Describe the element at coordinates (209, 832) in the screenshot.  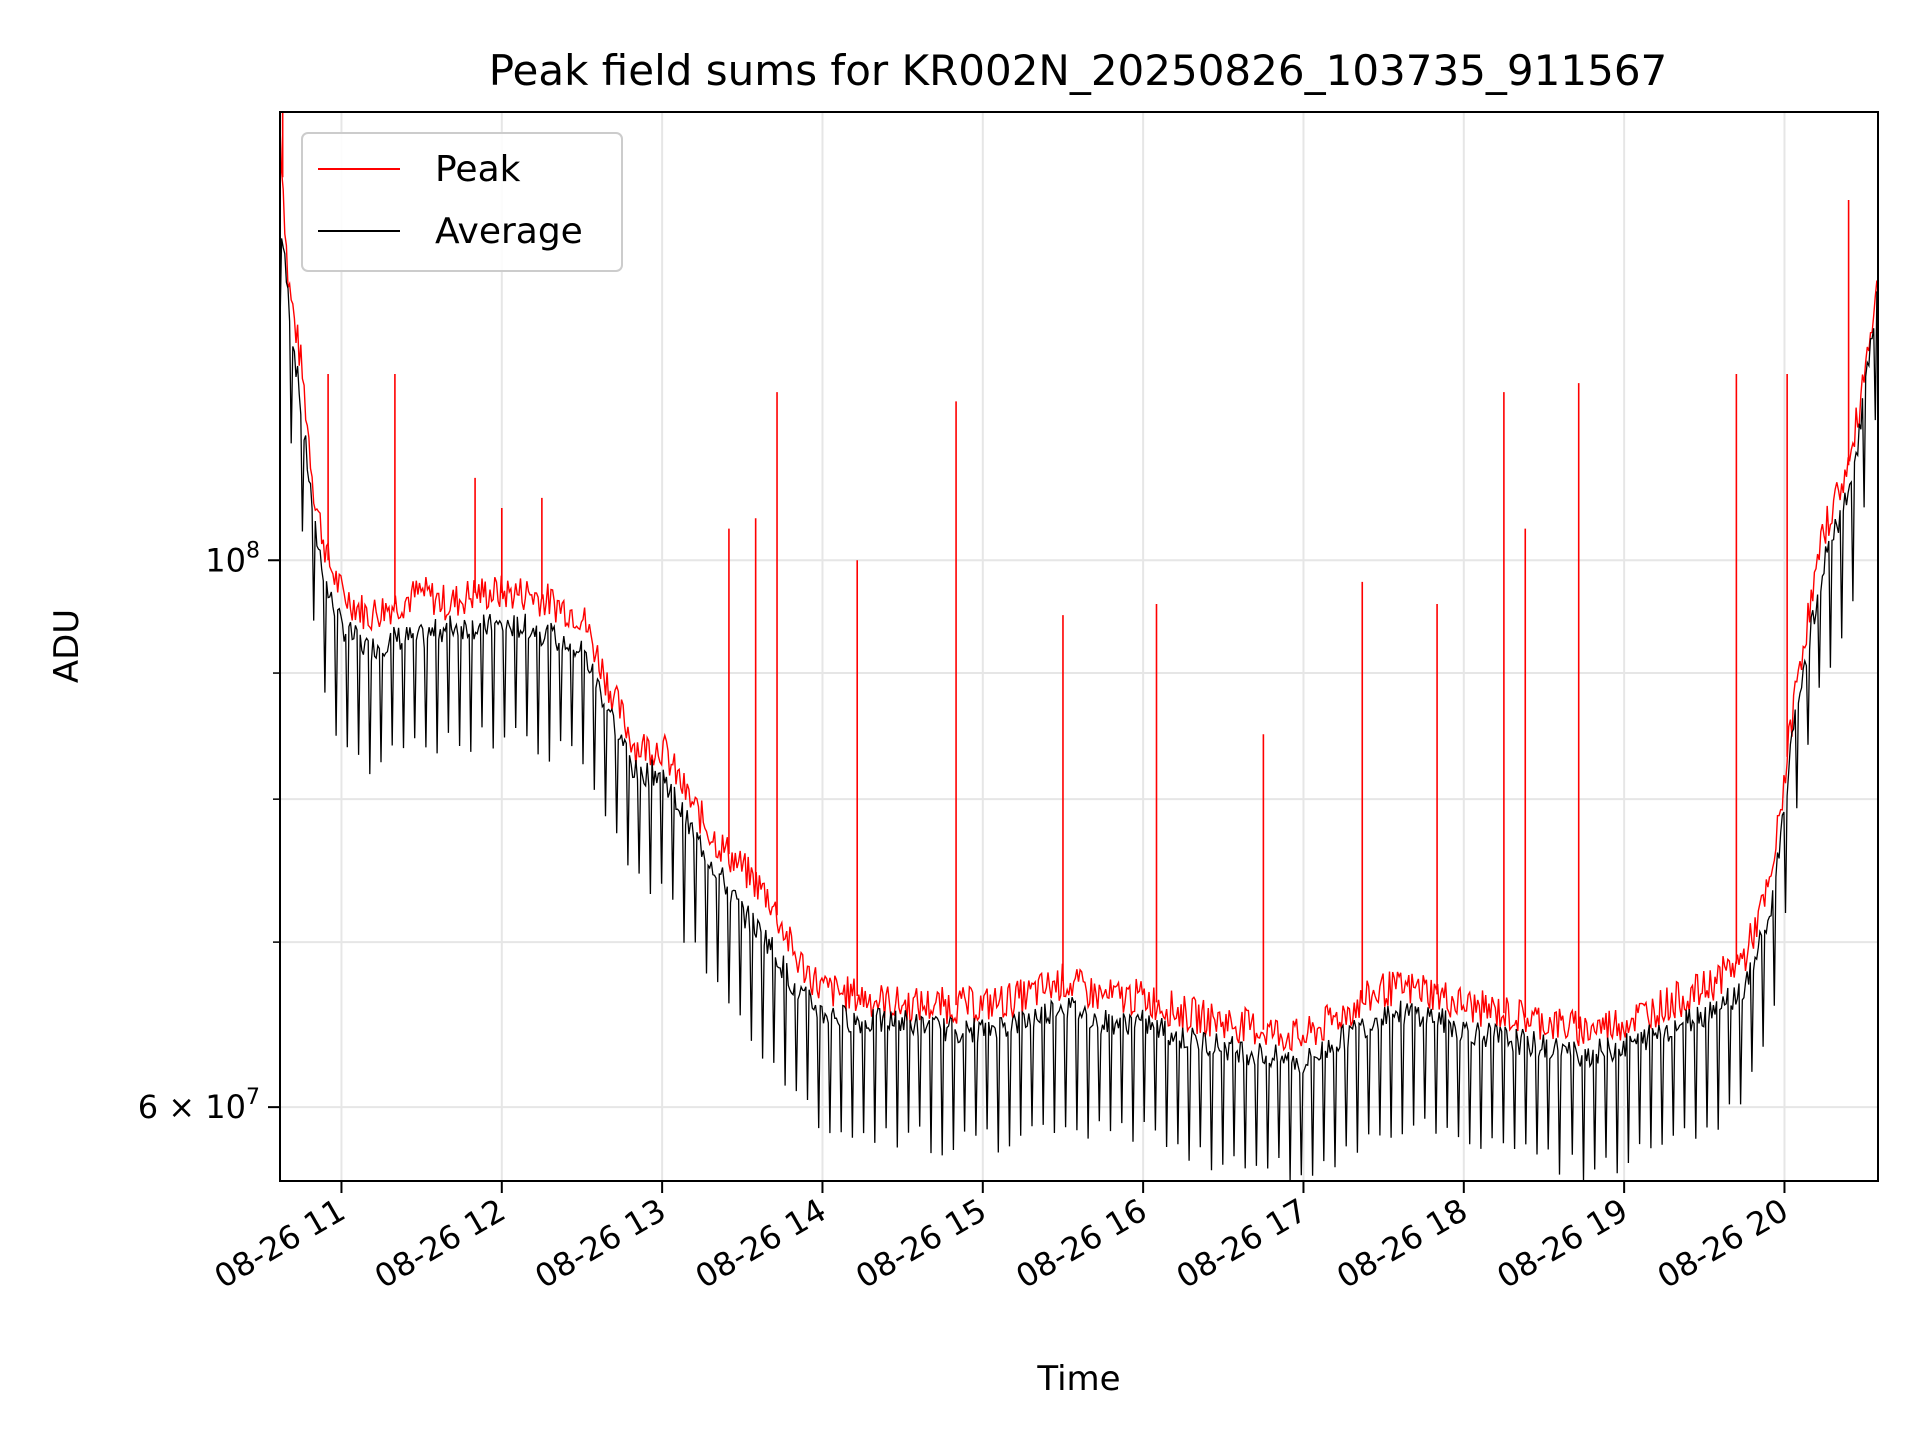
I see `y-axis: 108 6 × 107` at that location.